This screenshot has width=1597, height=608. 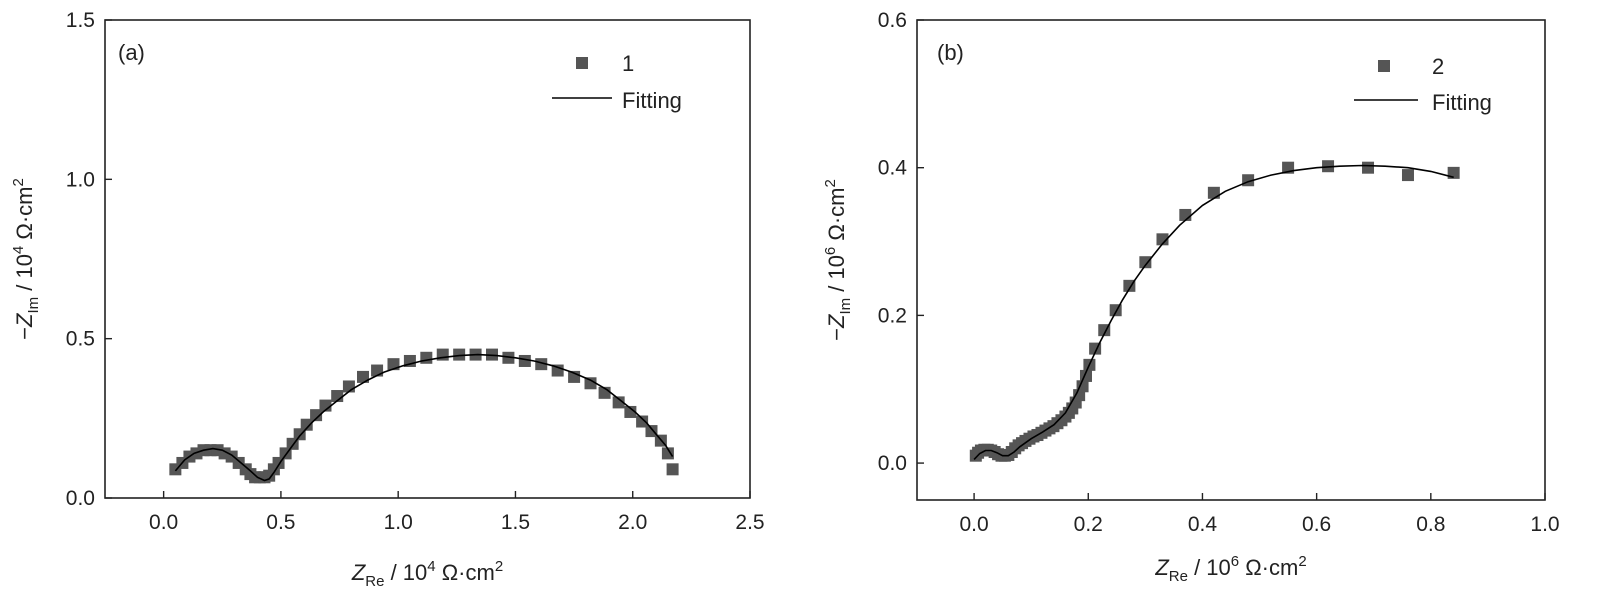 What do you see at coordinates (1235, 561) in the screenshot?
I see `panel-b-x-axis-title-exponent: 6` at bounding box center [1235, 561].